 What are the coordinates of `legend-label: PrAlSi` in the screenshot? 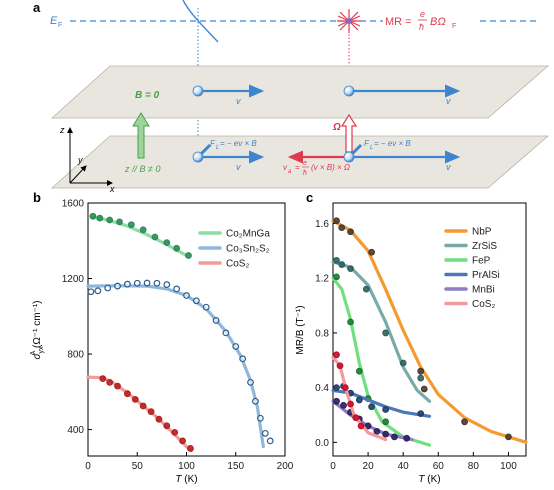 It's located at (486, 275).